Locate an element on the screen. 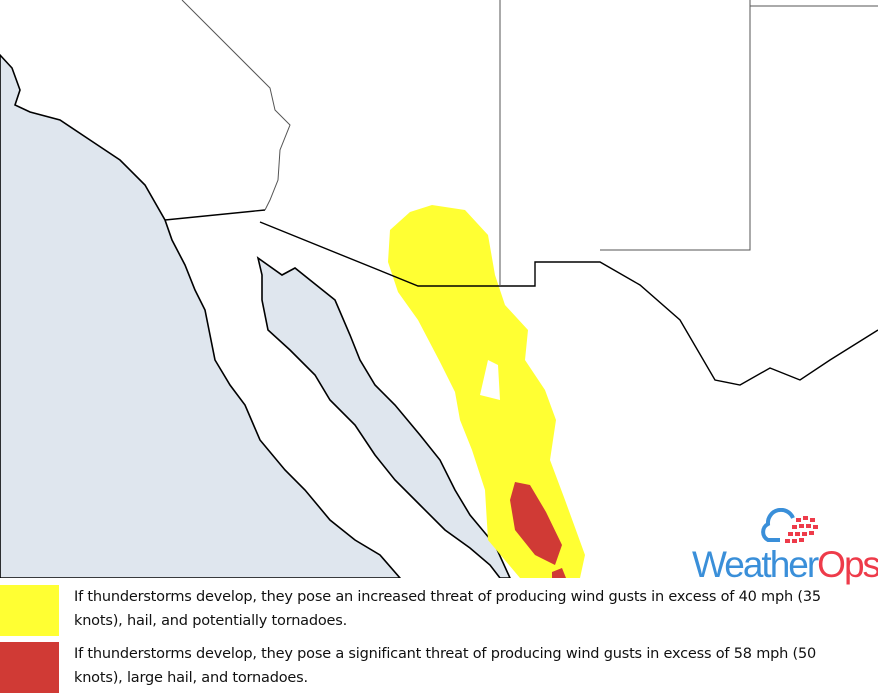 The height and width of the screenshot is (698, 878). gulf-of-california is located at coordinates (383, 417).